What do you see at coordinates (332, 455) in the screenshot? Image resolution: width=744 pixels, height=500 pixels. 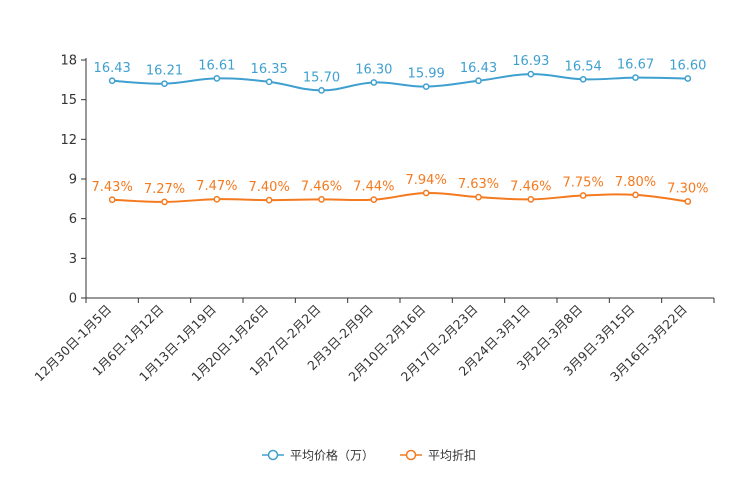 I see `legend-label: 平均价格（万）` at bounding box center [332, 455].